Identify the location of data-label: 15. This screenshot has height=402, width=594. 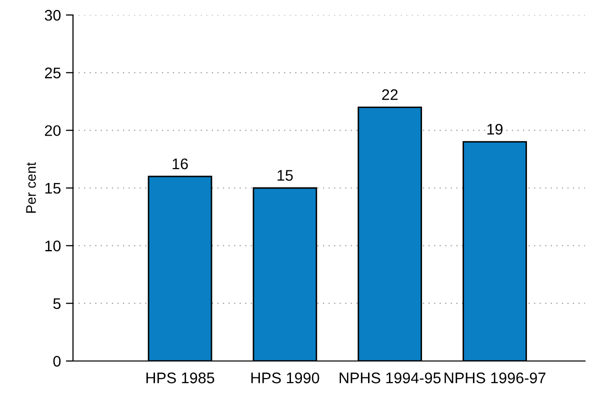
(285, 175).